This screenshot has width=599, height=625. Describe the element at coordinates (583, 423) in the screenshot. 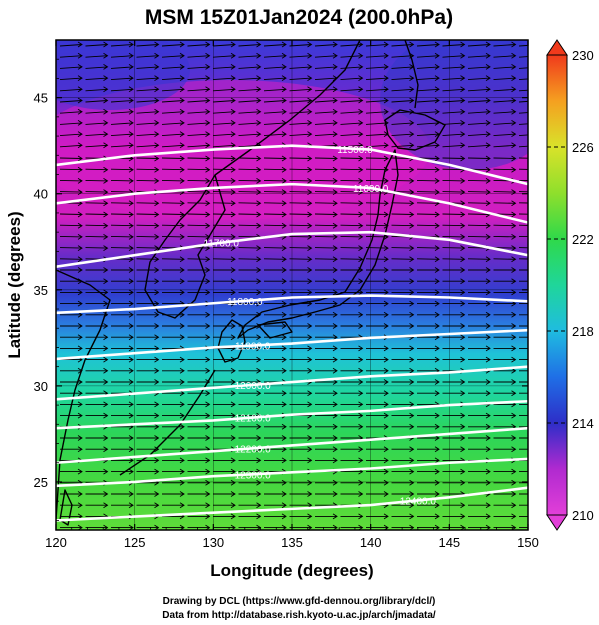

I see `colorbar-label: 214` at that location.